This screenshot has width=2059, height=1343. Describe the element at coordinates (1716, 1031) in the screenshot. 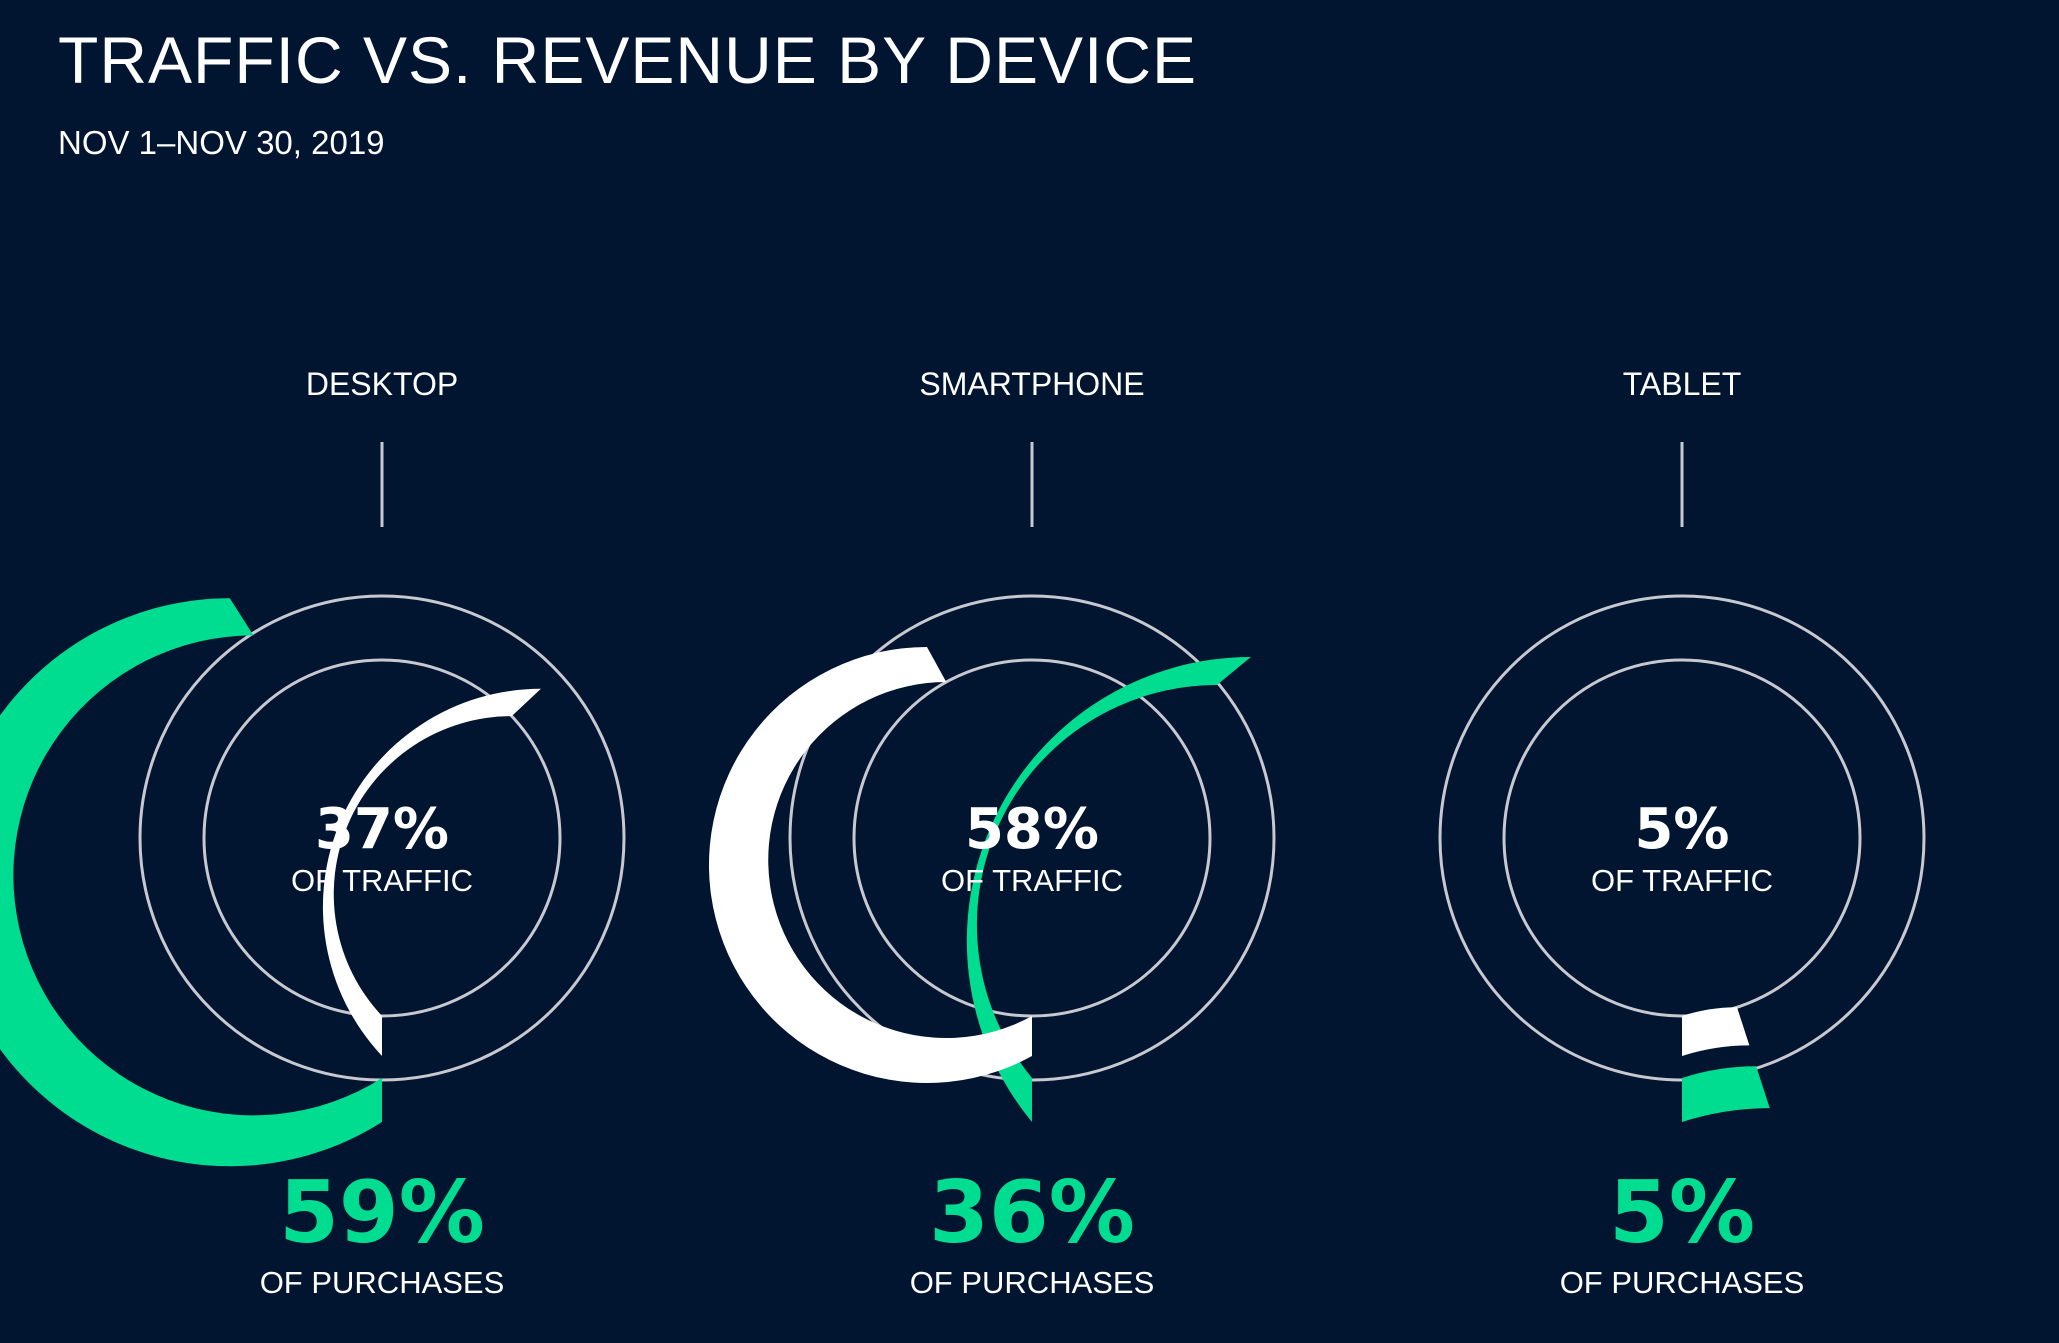

I see `traffic-arc-tablet` at that location.